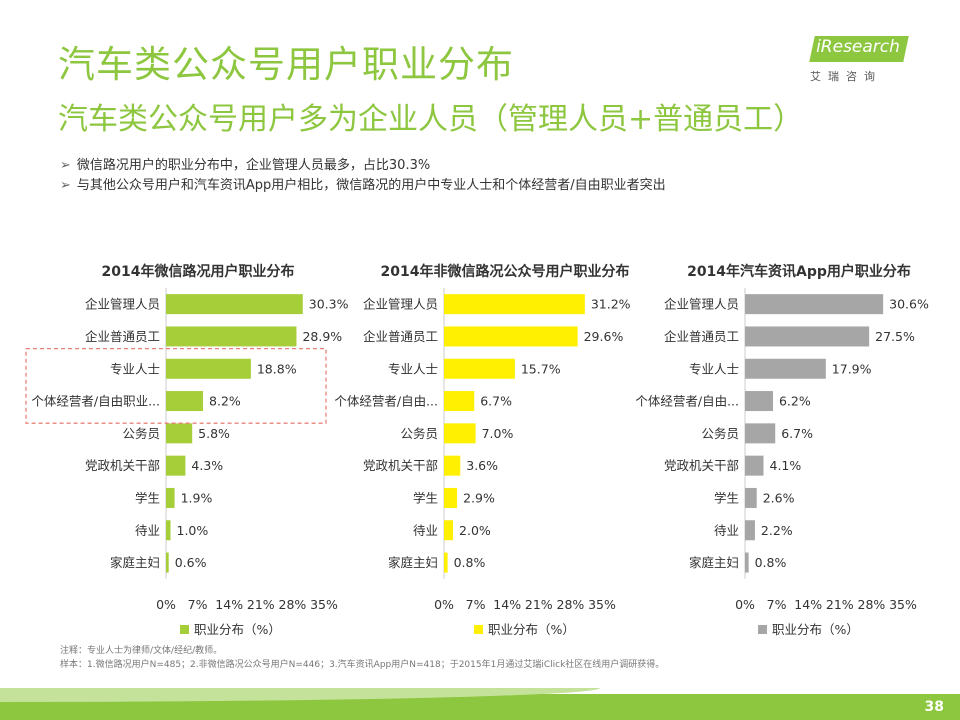 The image size is (960, 720). I want to click on data-label: 6.2%, so click(795, 401).